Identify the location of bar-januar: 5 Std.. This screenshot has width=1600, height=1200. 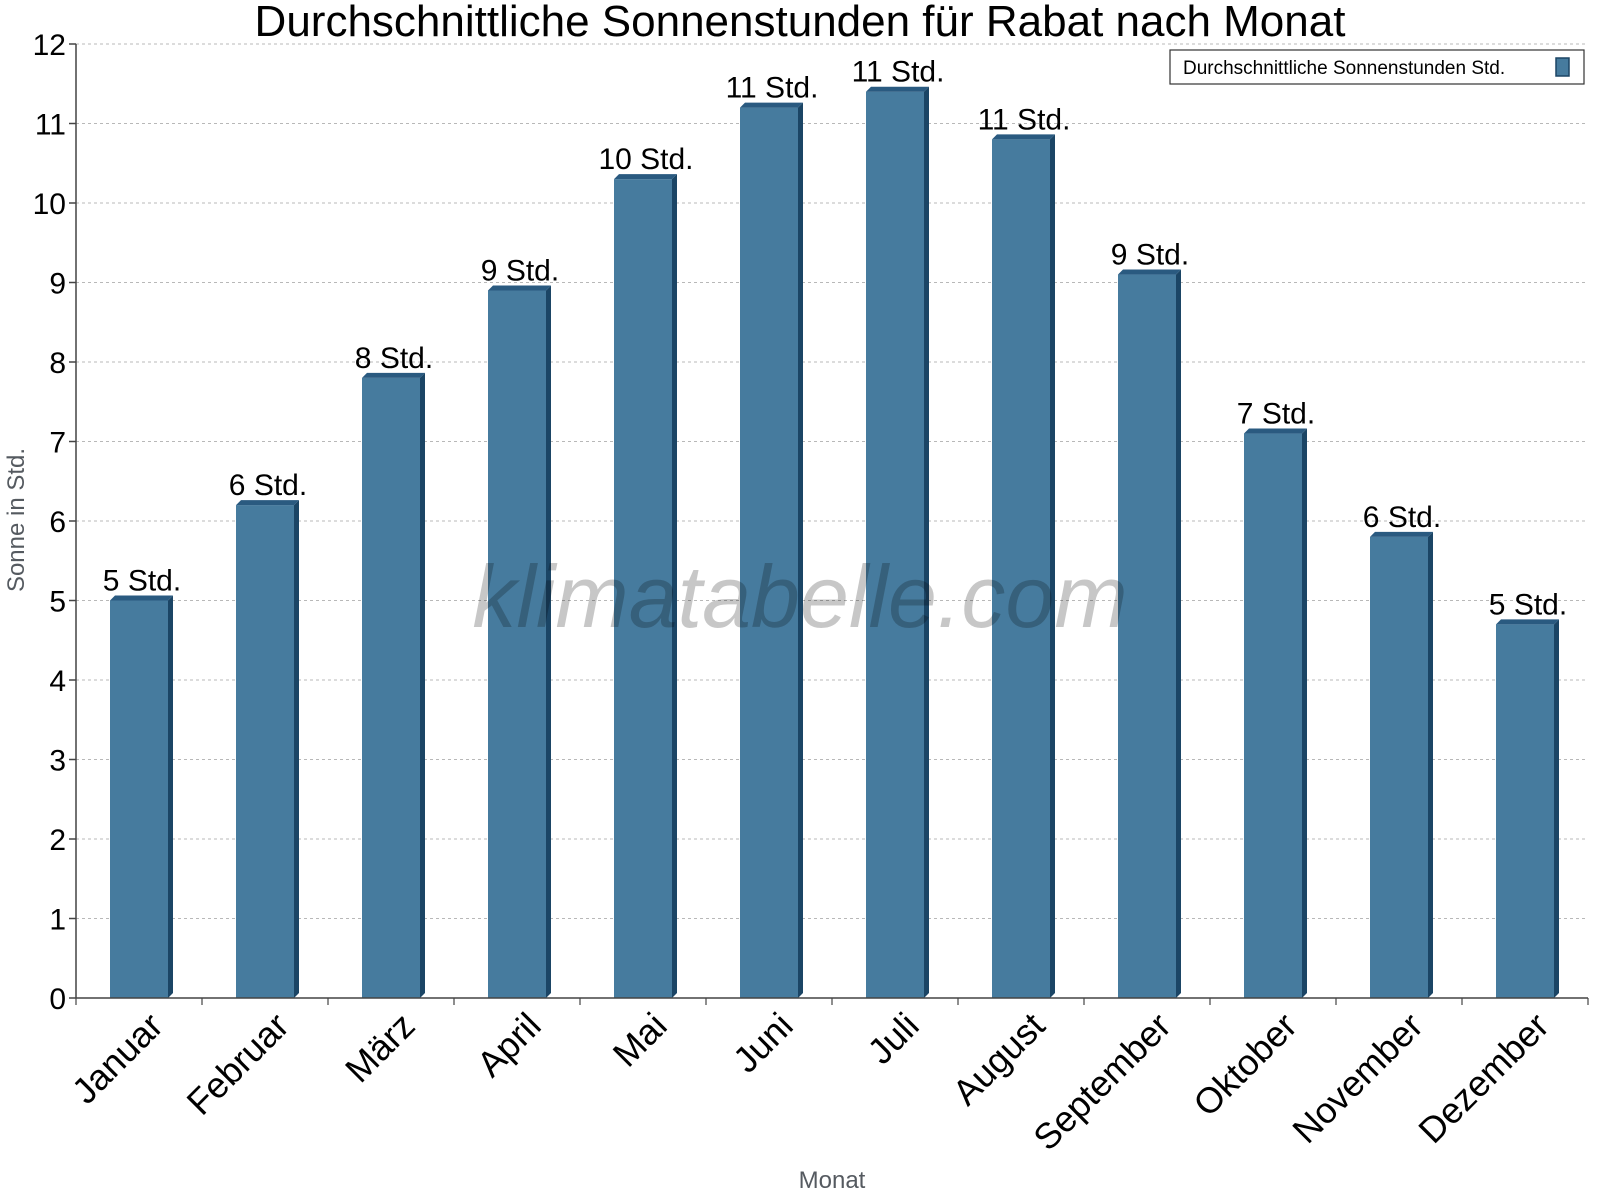
(142, 782).